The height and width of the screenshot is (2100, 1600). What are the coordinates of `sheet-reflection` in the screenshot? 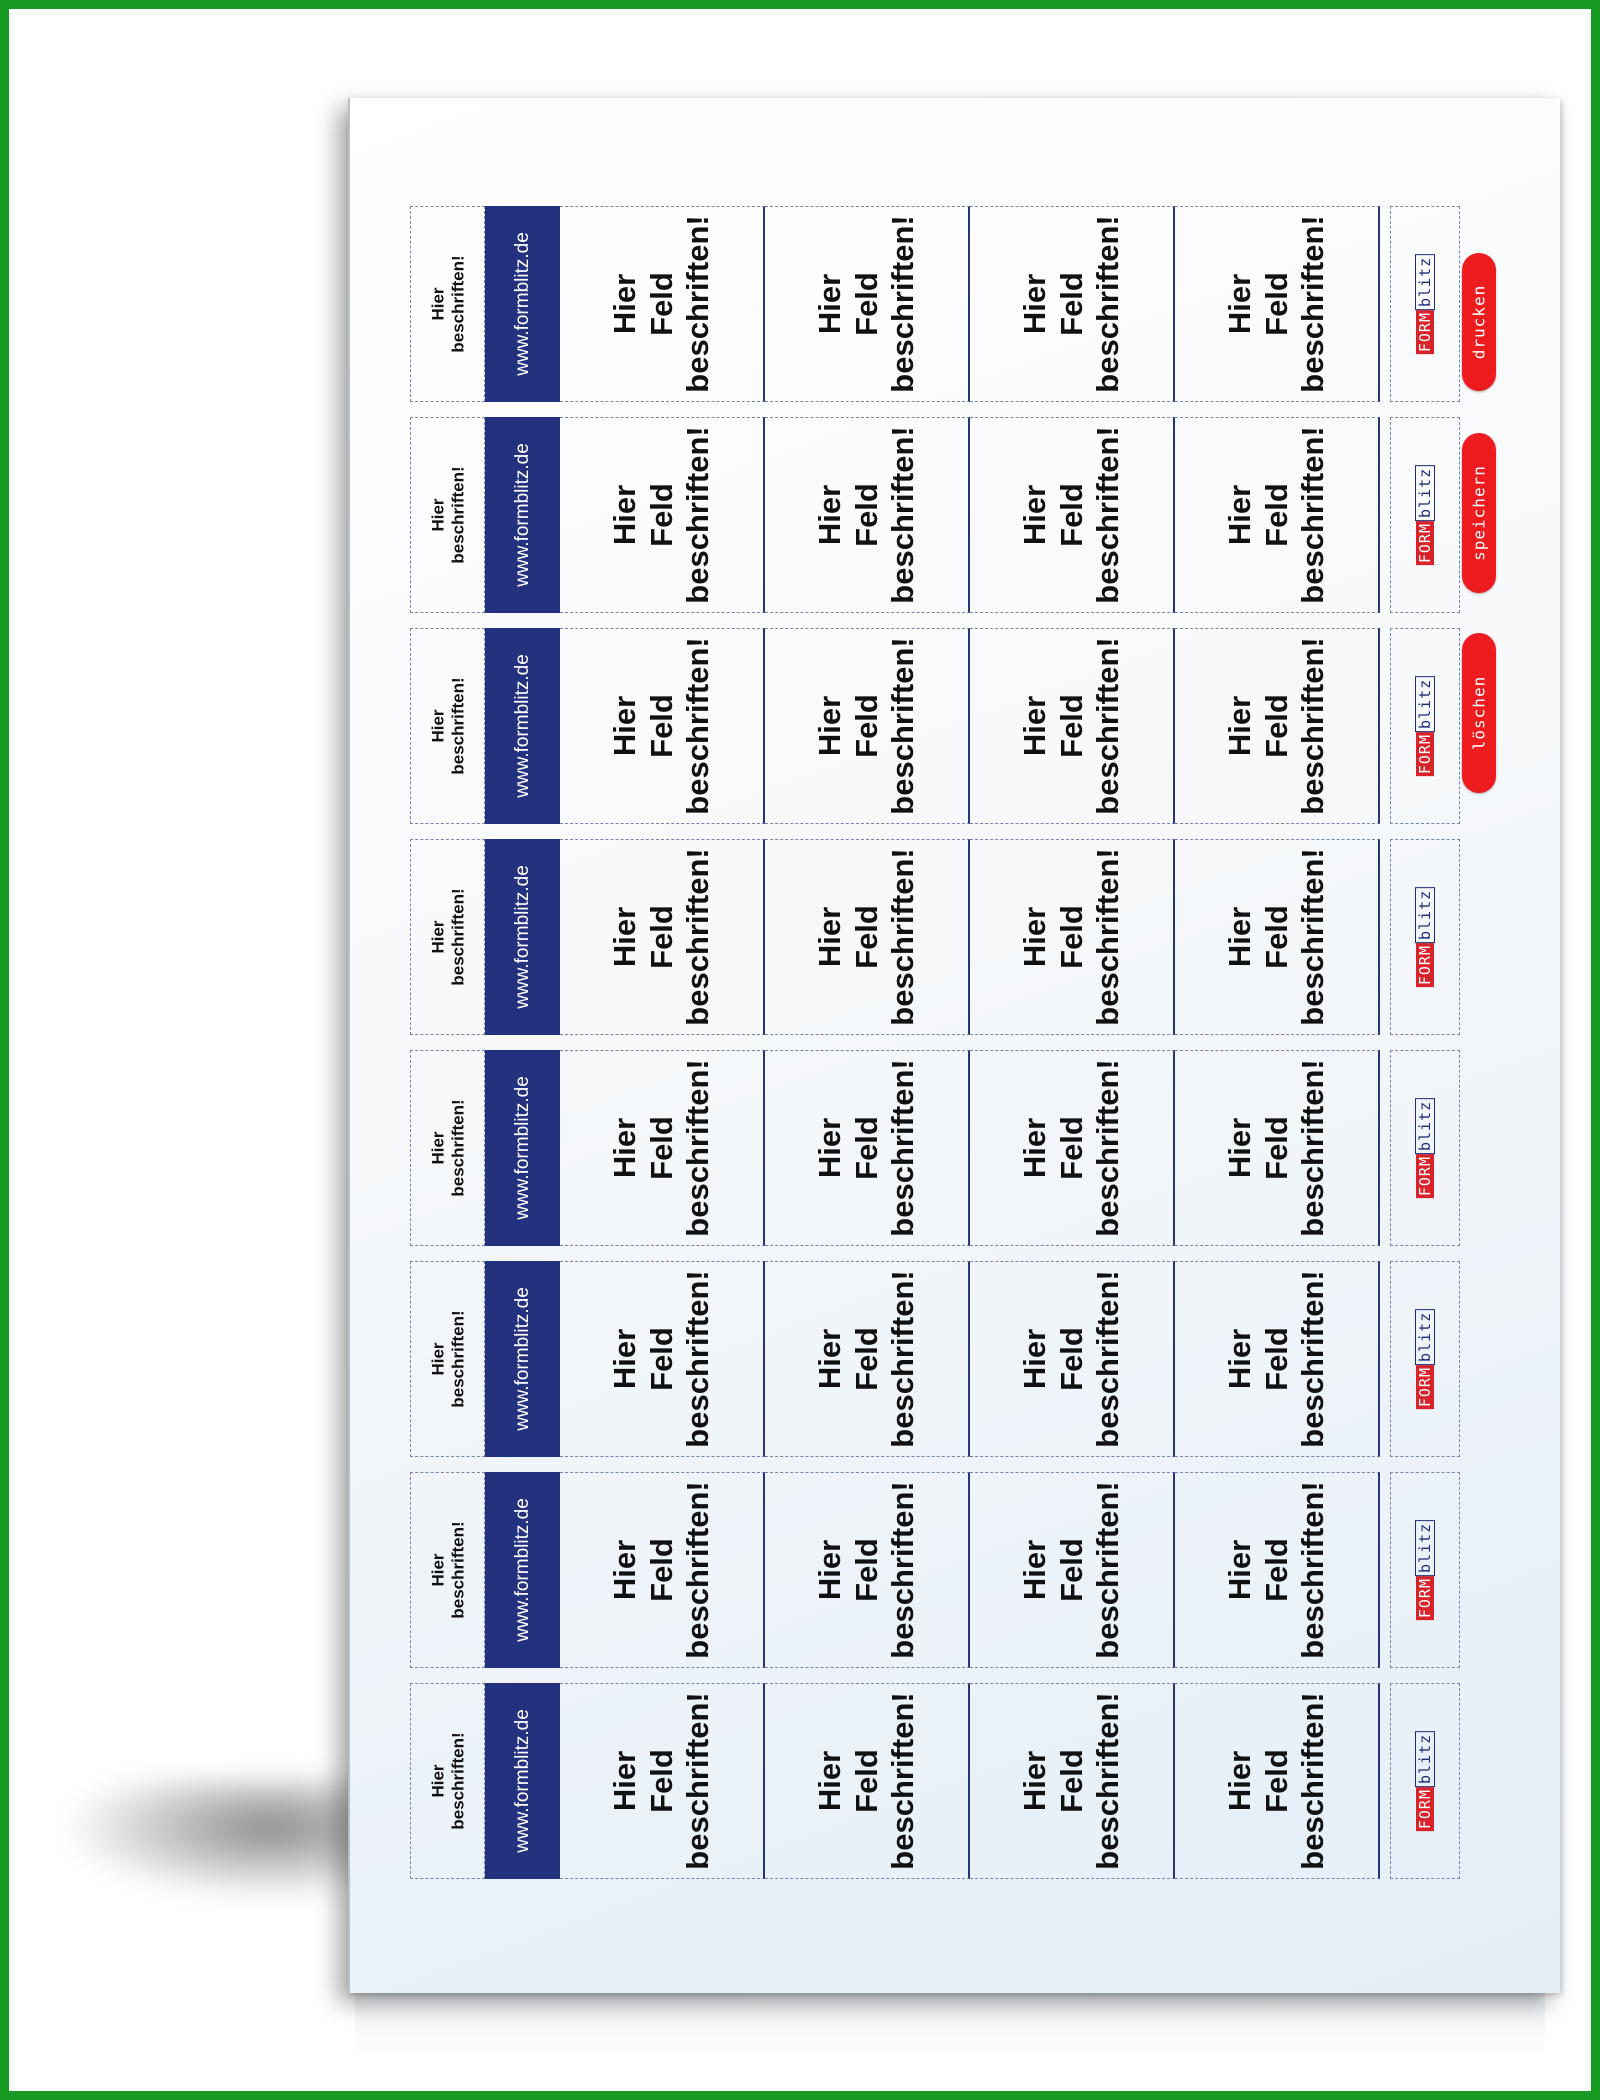 It's located at (950, 2025).